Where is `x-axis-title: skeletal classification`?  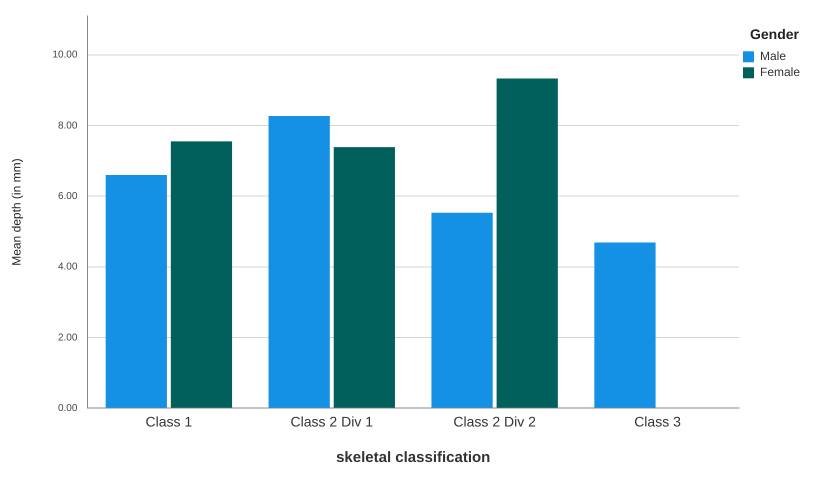
x-axis-title: skeletal classification is located at coordinates (413, 457).